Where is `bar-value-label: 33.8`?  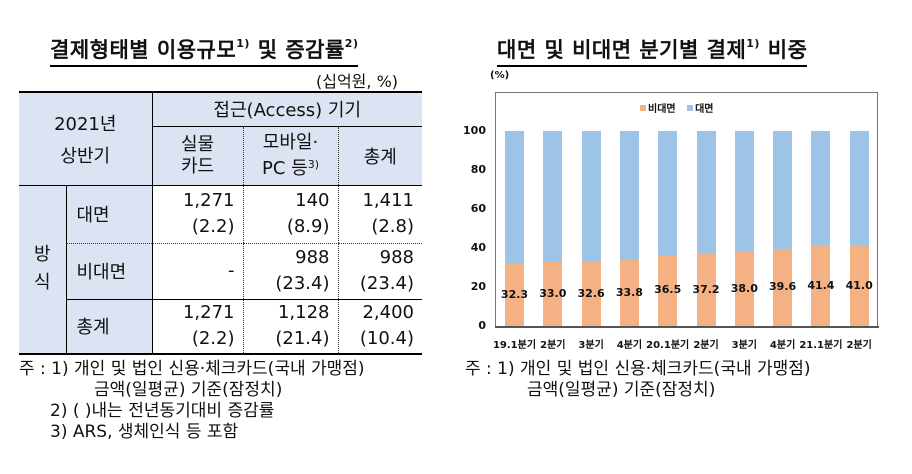
bar-value-label: 33.8 is located at coordinates (629, 293).